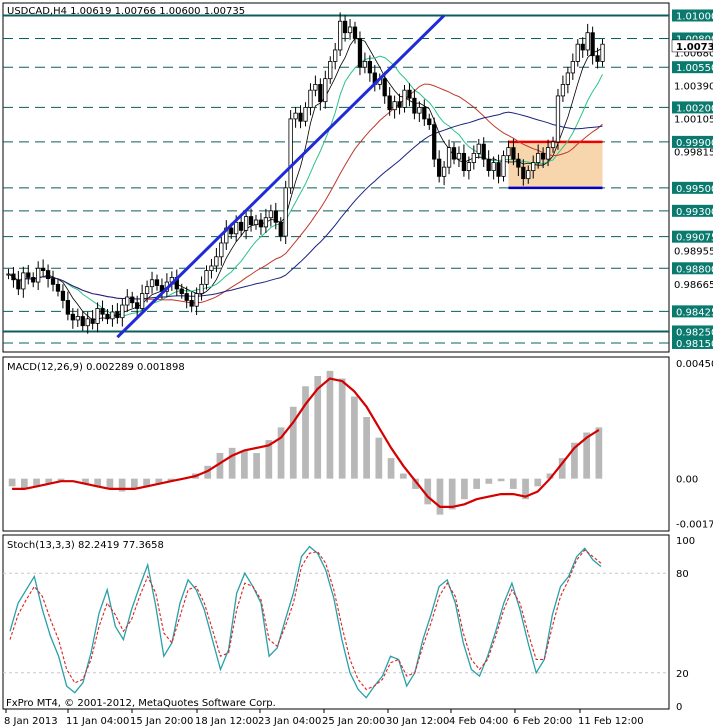  Describe the element at coordinates (693, 153) in the screenshot. I see `price-tick-4: 0.99815` at that location.